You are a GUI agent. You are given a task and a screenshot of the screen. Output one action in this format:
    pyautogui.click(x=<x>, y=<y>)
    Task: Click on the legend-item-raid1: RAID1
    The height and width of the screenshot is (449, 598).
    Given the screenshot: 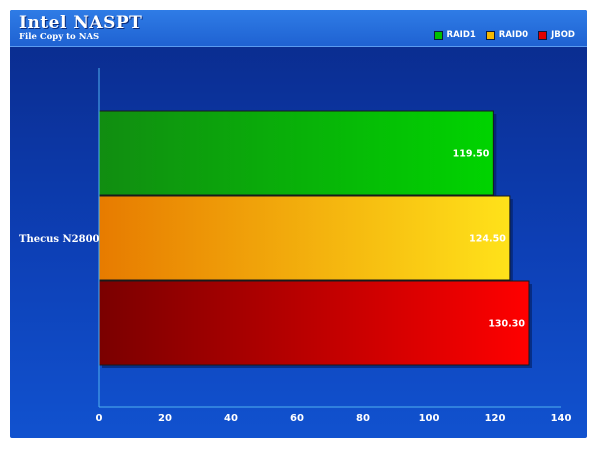 What is the action you would take?
    pyautogui.click(x=454, y=35)
    